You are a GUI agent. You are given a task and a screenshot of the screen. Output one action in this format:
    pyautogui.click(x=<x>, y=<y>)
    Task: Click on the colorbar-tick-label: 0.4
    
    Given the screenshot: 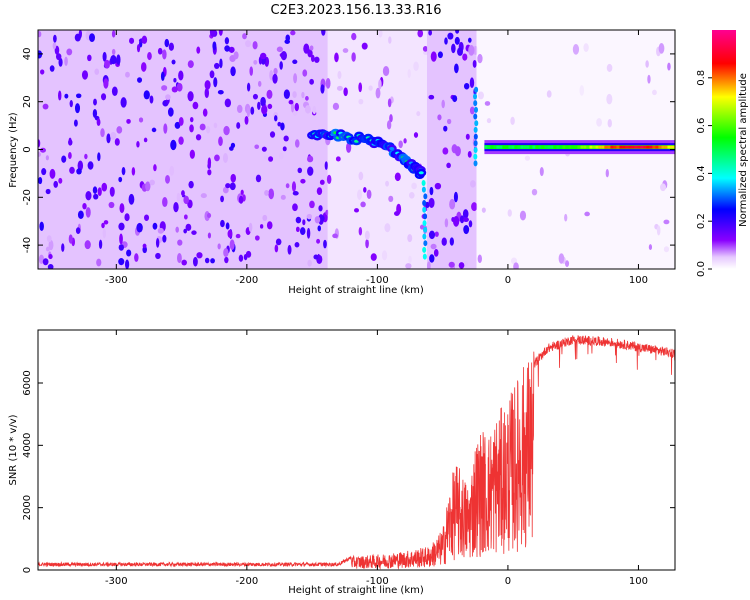 What is the action you would take?
    pyautogui.click(x=701, y=173)
    